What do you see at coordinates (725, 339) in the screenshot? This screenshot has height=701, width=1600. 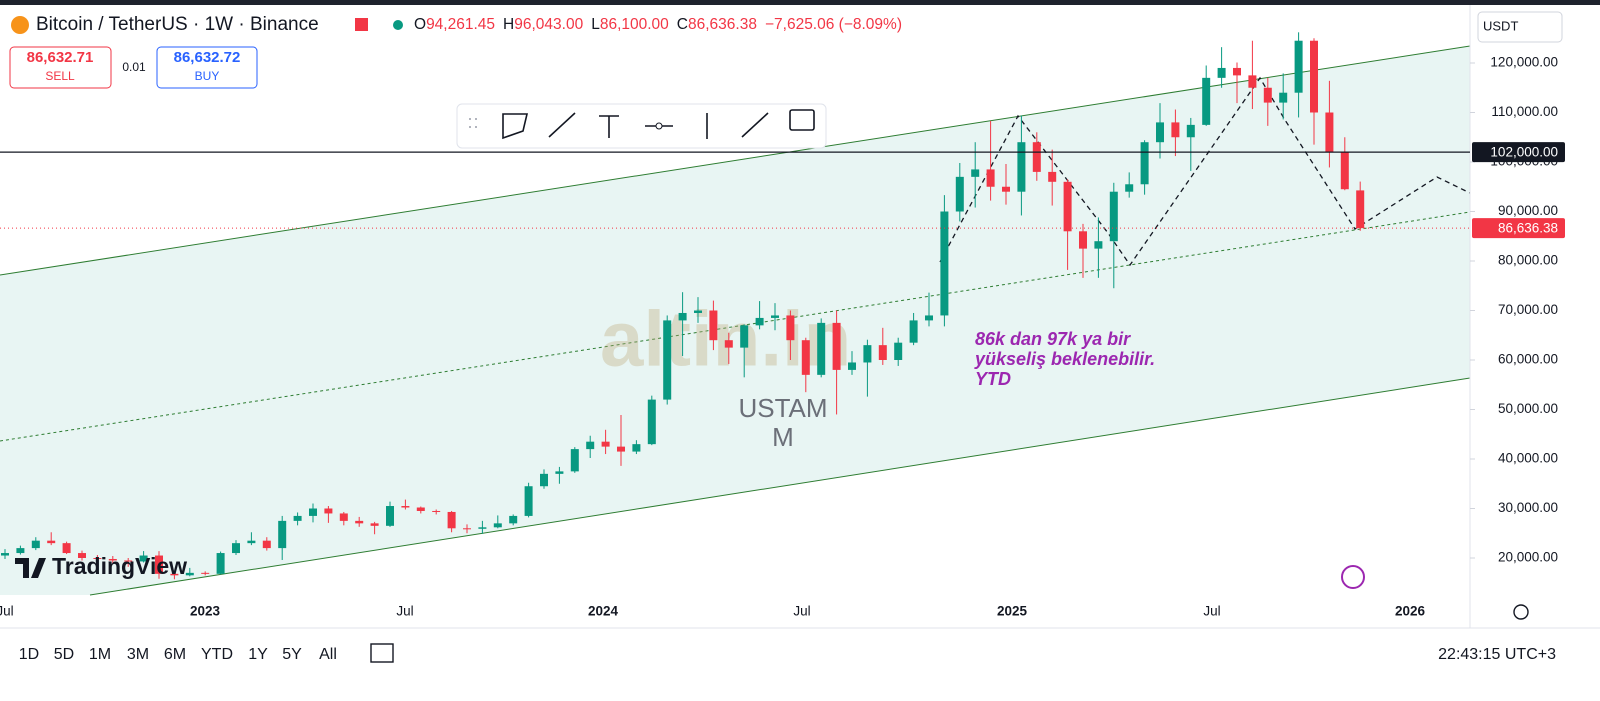 I see `watermark: altin.in` at bounding box center [725, 339].